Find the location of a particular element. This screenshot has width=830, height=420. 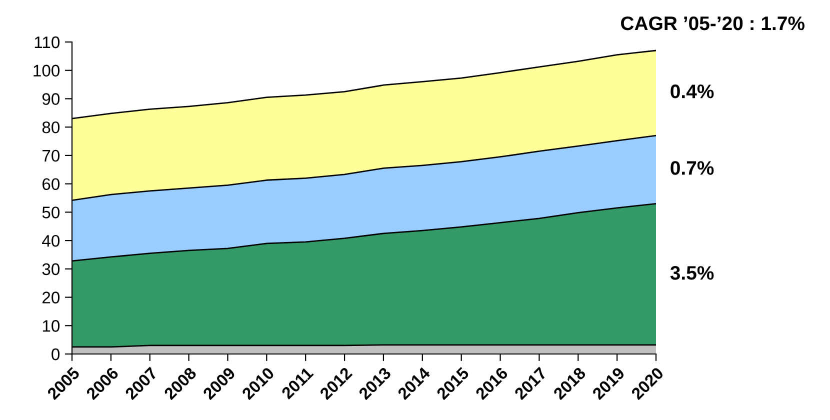

text: CAGR ’05-’20 : 1.7% is located at coordinates (712, 23).